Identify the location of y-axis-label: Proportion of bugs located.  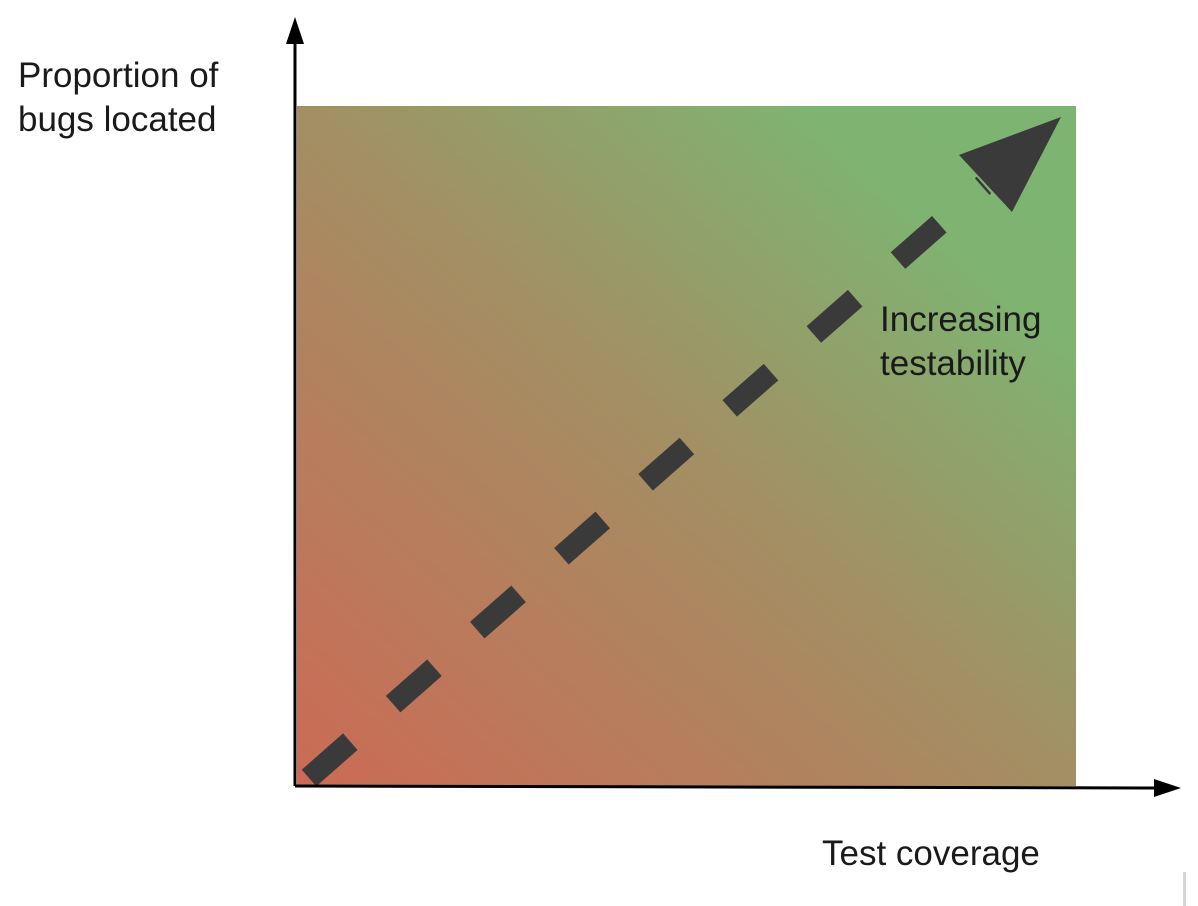
(118, 98).